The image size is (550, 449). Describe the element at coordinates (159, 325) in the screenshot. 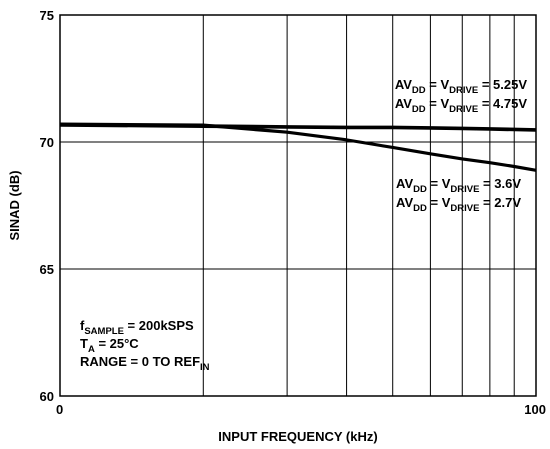

I see `annotation-span: = 200kSPS` at that location.